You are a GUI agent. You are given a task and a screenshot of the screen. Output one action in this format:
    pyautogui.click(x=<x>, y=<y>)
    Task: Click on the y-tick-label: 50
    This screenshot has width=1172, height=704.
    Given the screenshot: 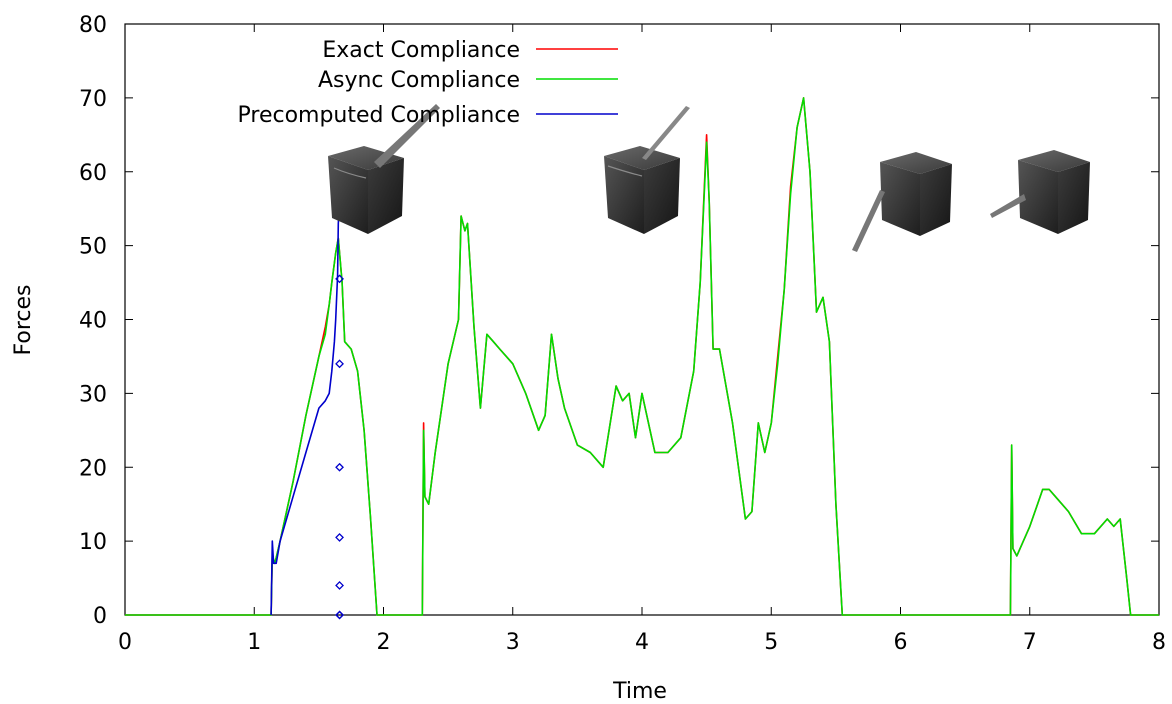 What is the action you would take?
    pyautogui.click(x=93, y=247)
    